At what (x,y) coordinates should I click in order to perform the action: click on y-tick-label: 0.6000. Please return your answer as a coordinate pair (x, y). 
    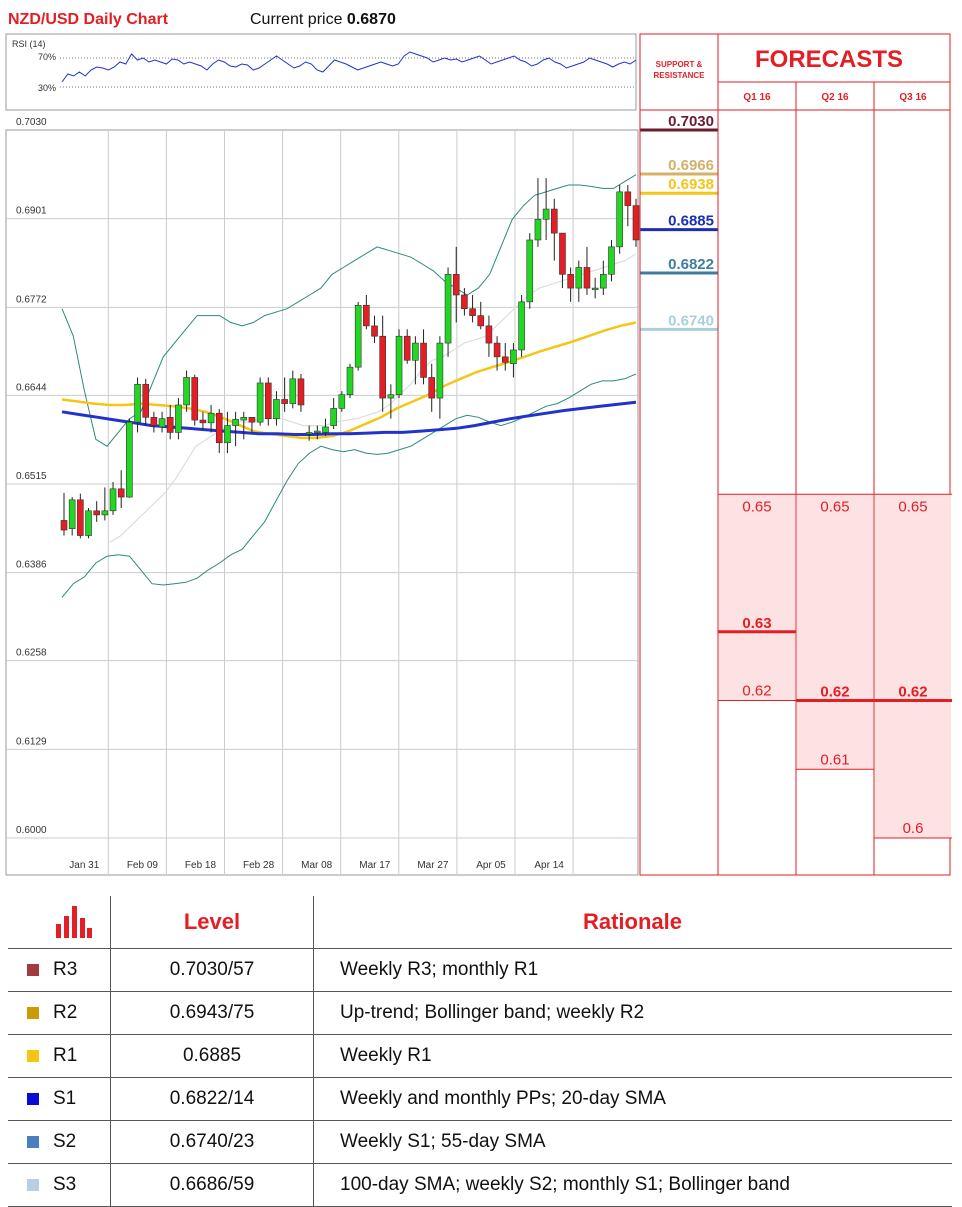
    Looking at the image, I should click on (31, 830).